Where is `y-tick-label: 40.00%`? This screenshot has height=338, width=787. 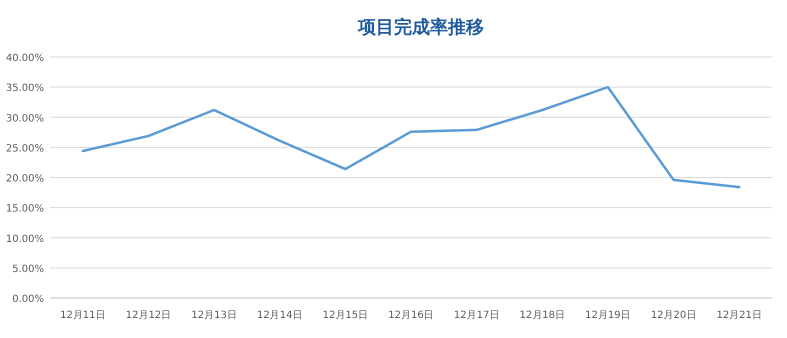 y-tick-label: 40.00% is located at coordinates (25, 58).